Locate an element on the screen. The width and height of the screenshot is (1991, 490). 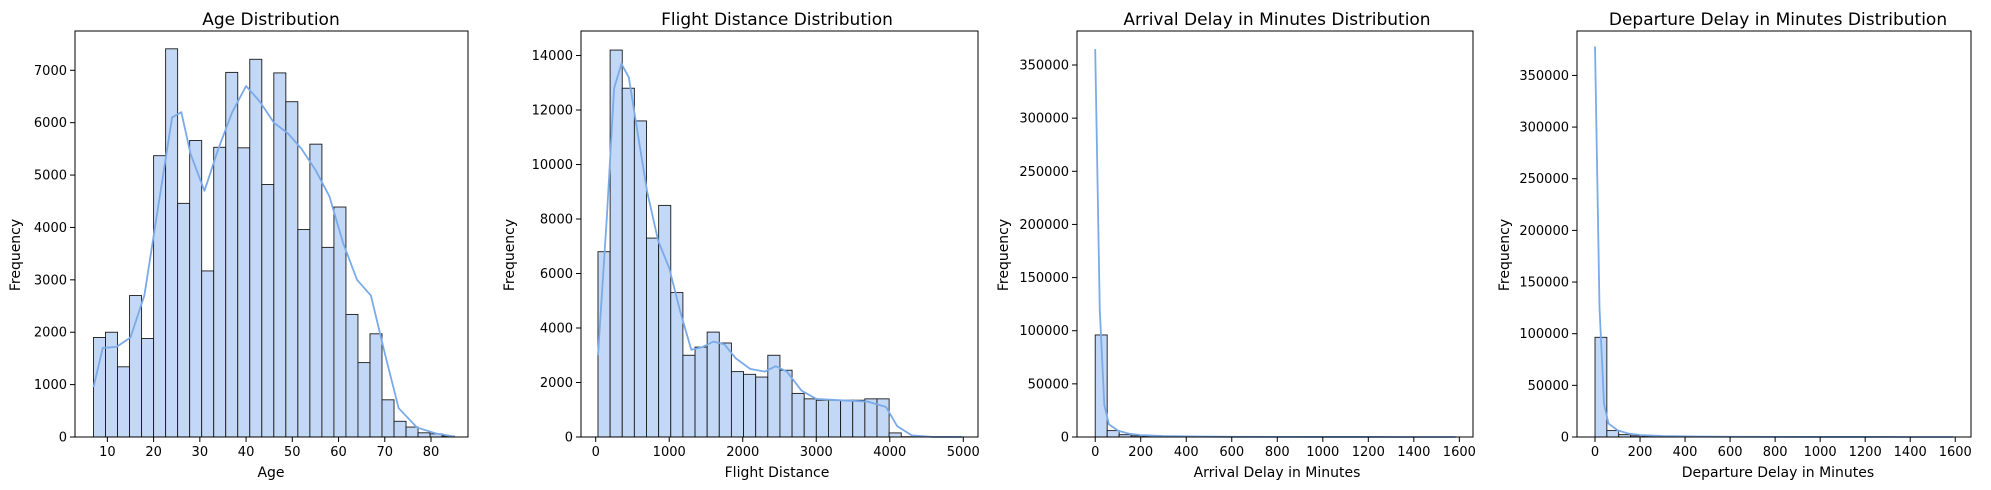
x-tick-label: 80 is located at coordinates (431, 452).